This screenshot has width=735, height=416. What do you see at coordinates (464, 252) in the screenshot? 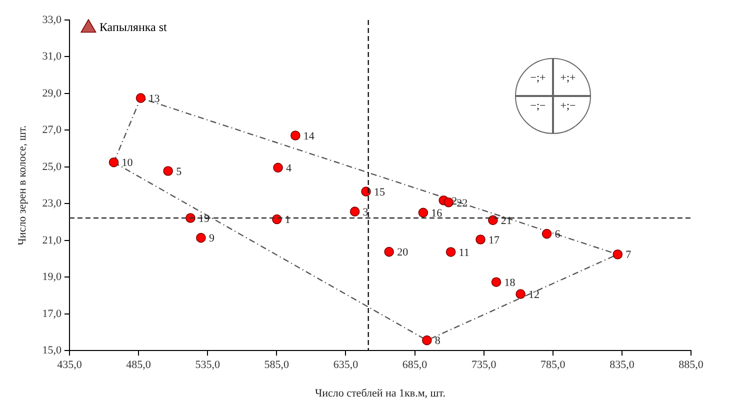
I see `annotation: 11` at bounding box center [464, 252].